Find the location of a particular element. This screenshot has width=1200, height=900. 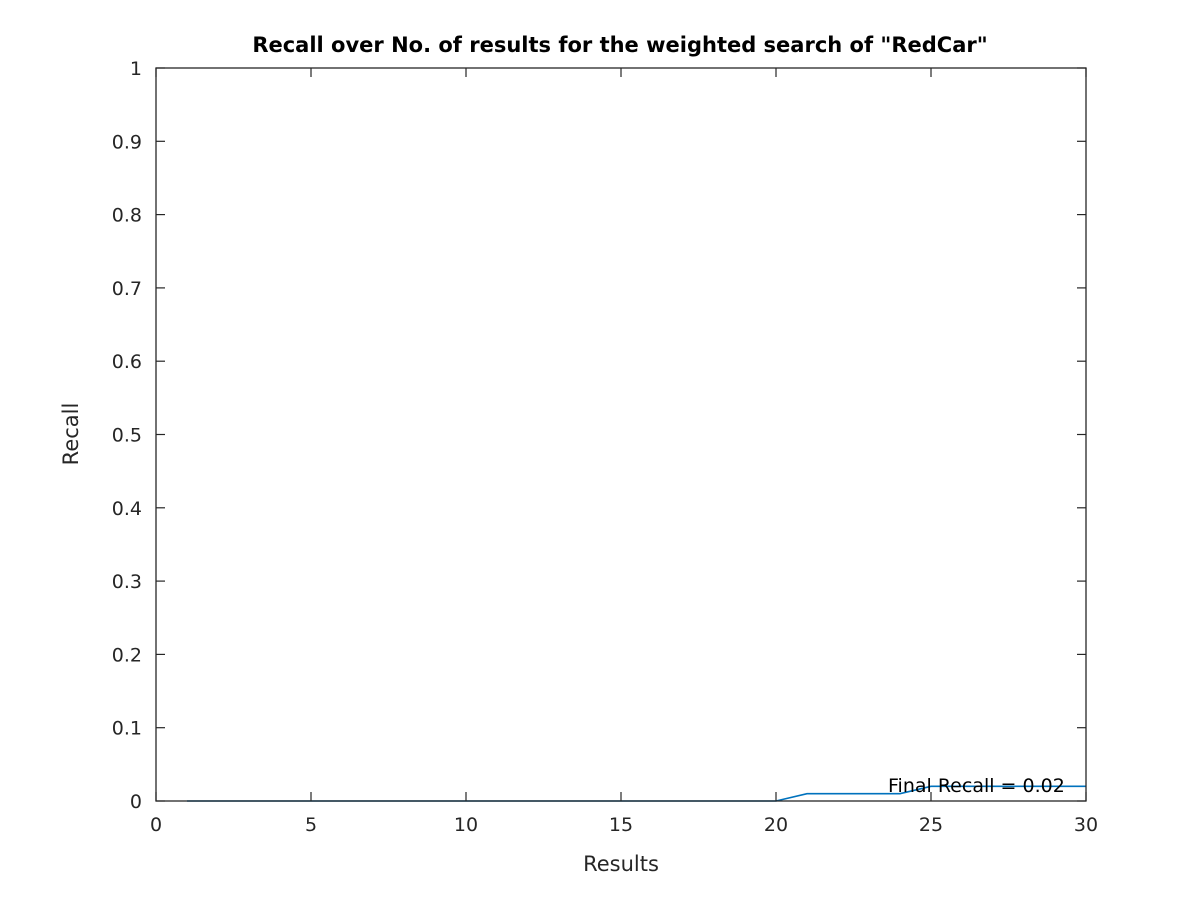

y-tick-label: 0.1 is located at coordinates (127, 729).